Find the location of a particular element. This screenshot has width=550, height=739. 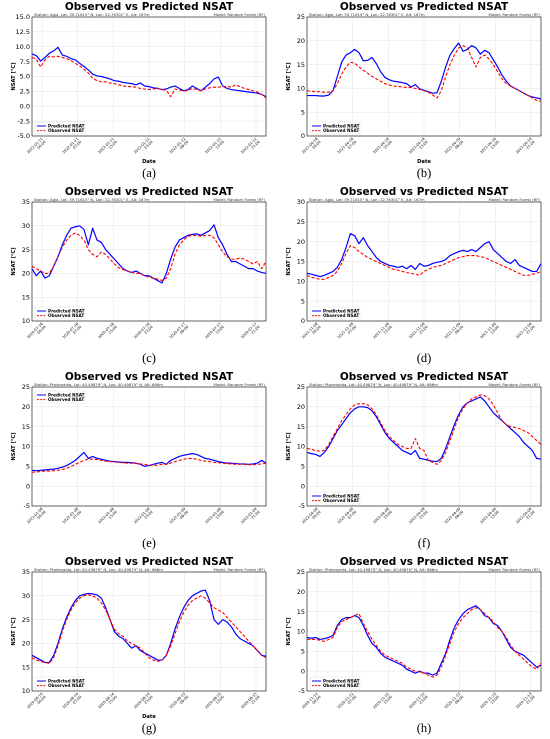

y-tick-label: 15.0 is located at coordinates (23, 17).